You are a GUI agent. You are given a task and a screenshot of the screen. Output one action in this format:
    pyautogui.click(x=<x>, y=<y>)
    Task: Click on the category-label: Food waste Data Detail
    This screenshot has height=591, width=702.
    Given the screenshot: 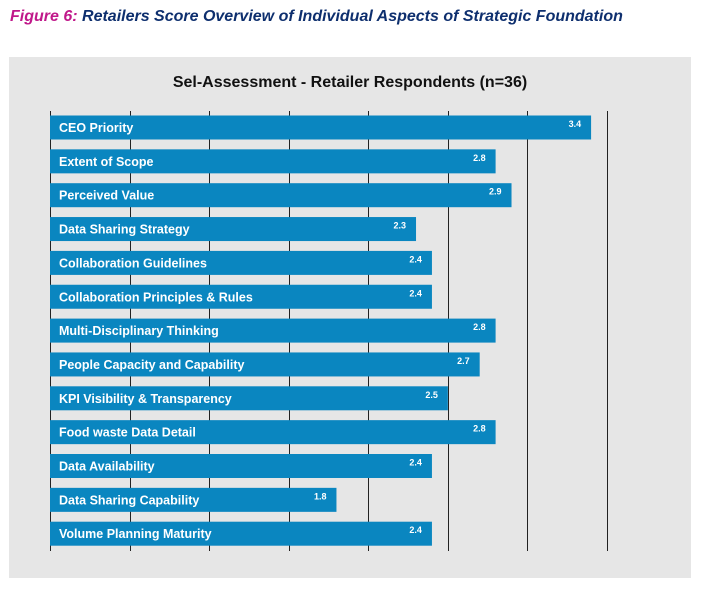 What is the action you would take?
    pyautogui.click(x=127, y=433)
    